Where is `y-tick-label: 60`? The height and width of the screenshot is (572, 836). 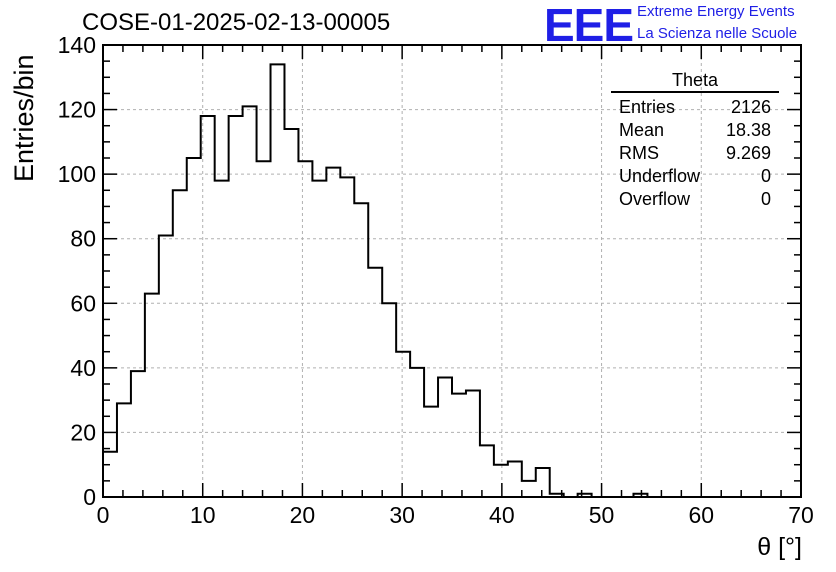 y-tick-label: 60 is located at coordinates (83, 303).